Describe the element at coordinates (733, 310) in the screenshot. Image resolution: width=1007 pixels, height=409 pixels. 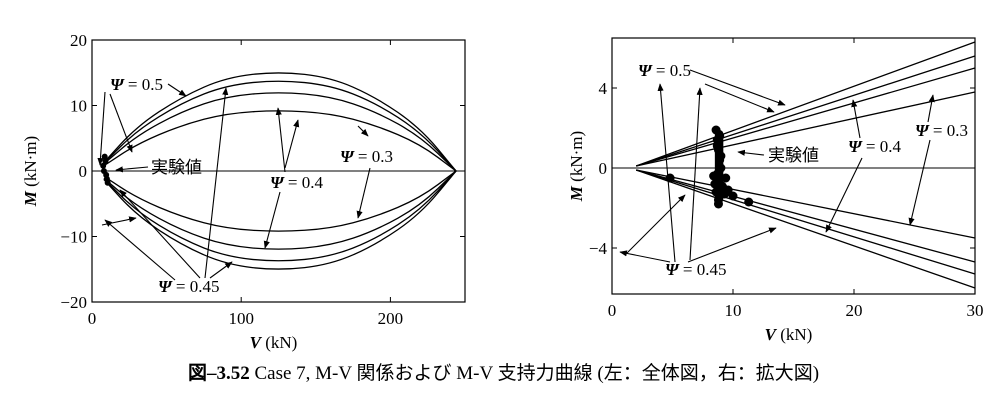
I see `x-tick-label: 10` at that location.